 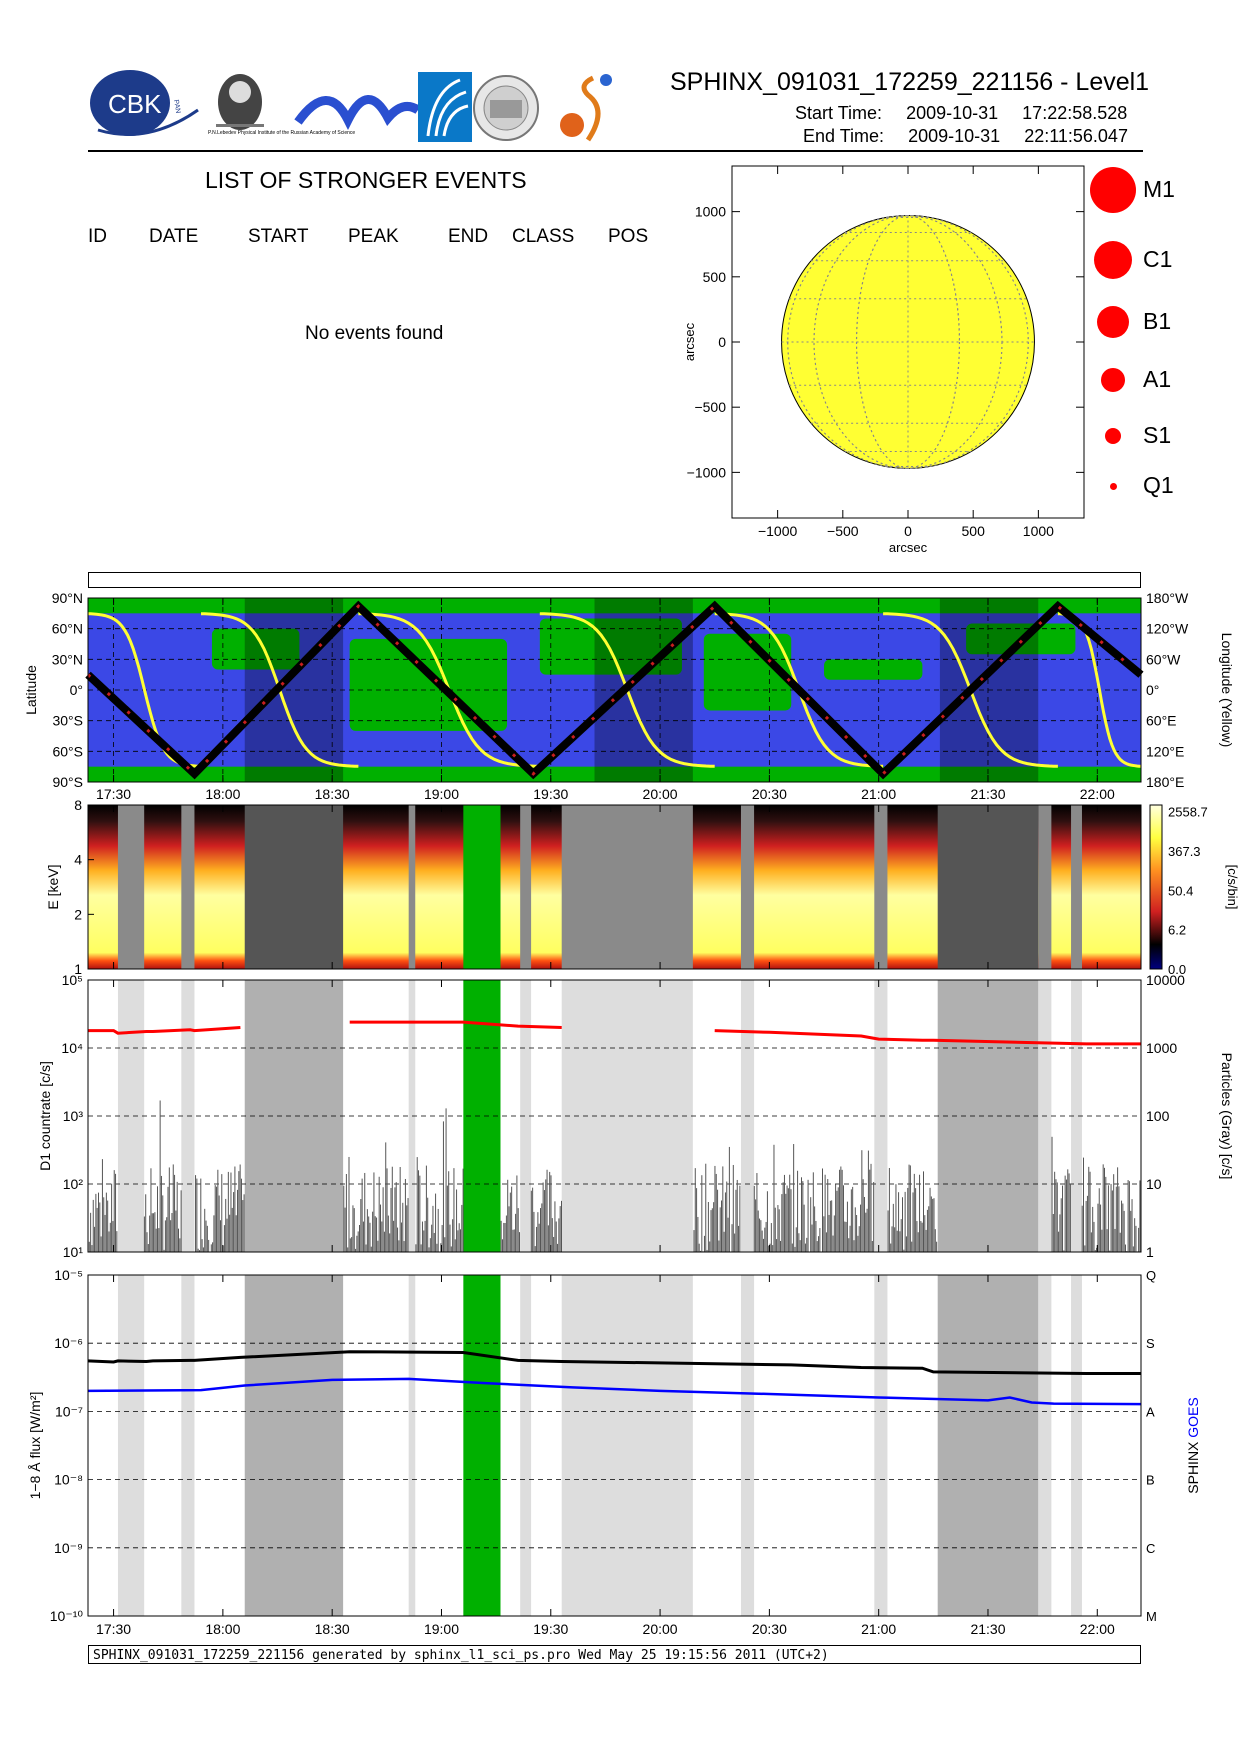 I want to click on time-tick-label: 22:00, so click(x=1097, y=1629).